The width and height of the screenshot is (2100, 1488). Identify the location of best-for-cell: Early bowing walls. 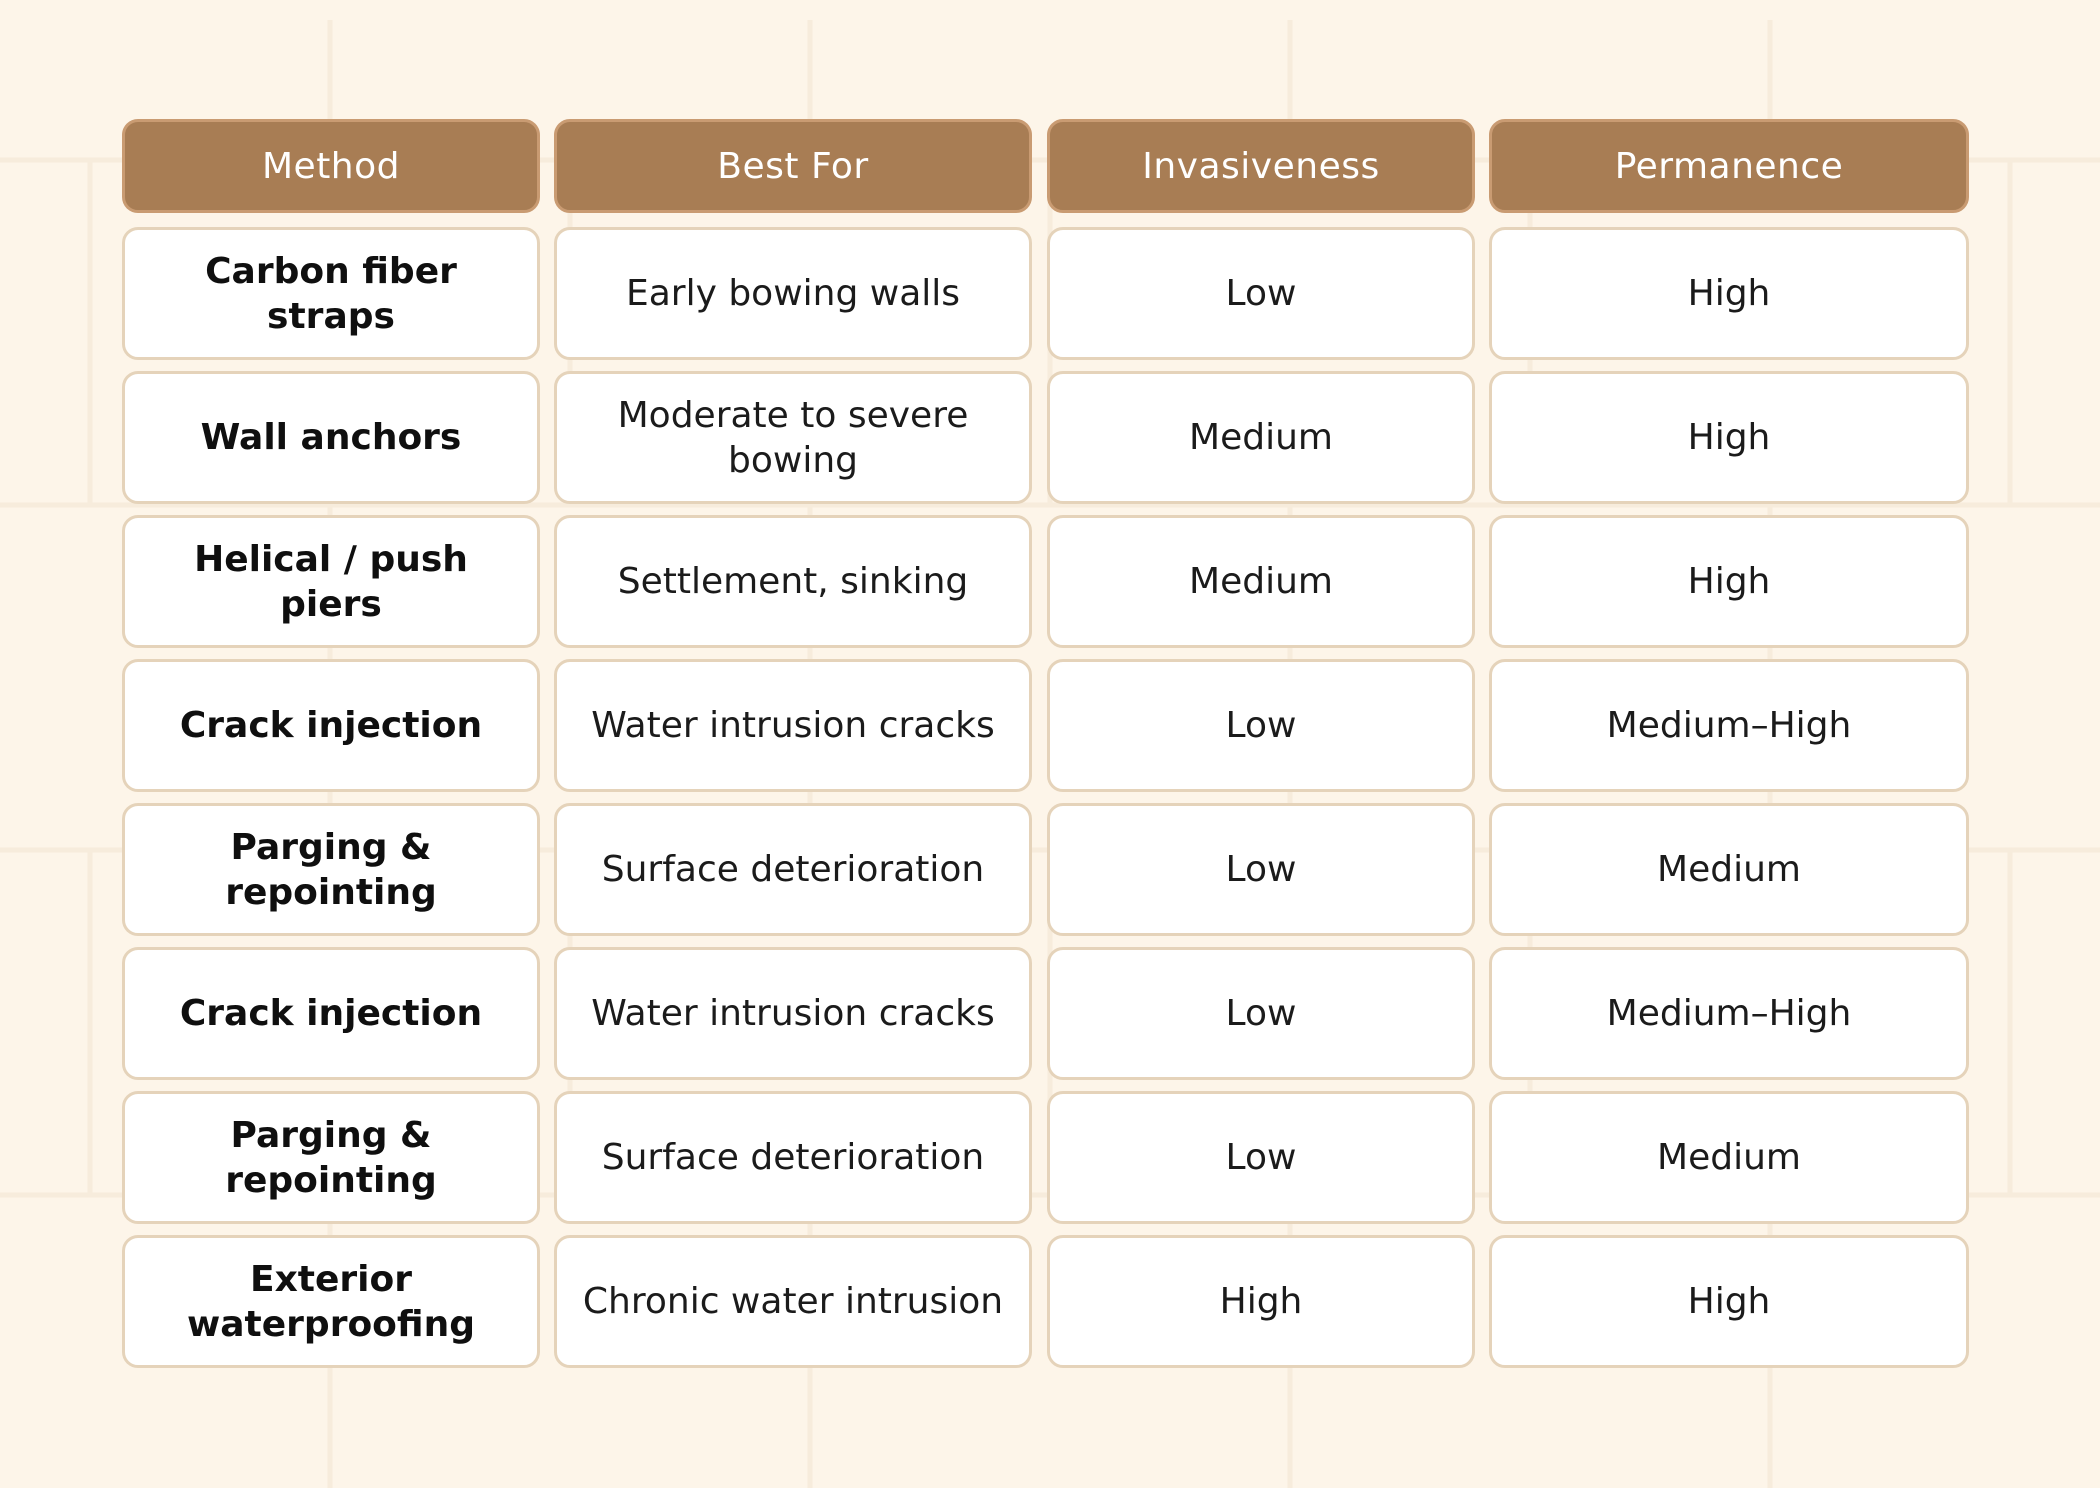
(793, 293).